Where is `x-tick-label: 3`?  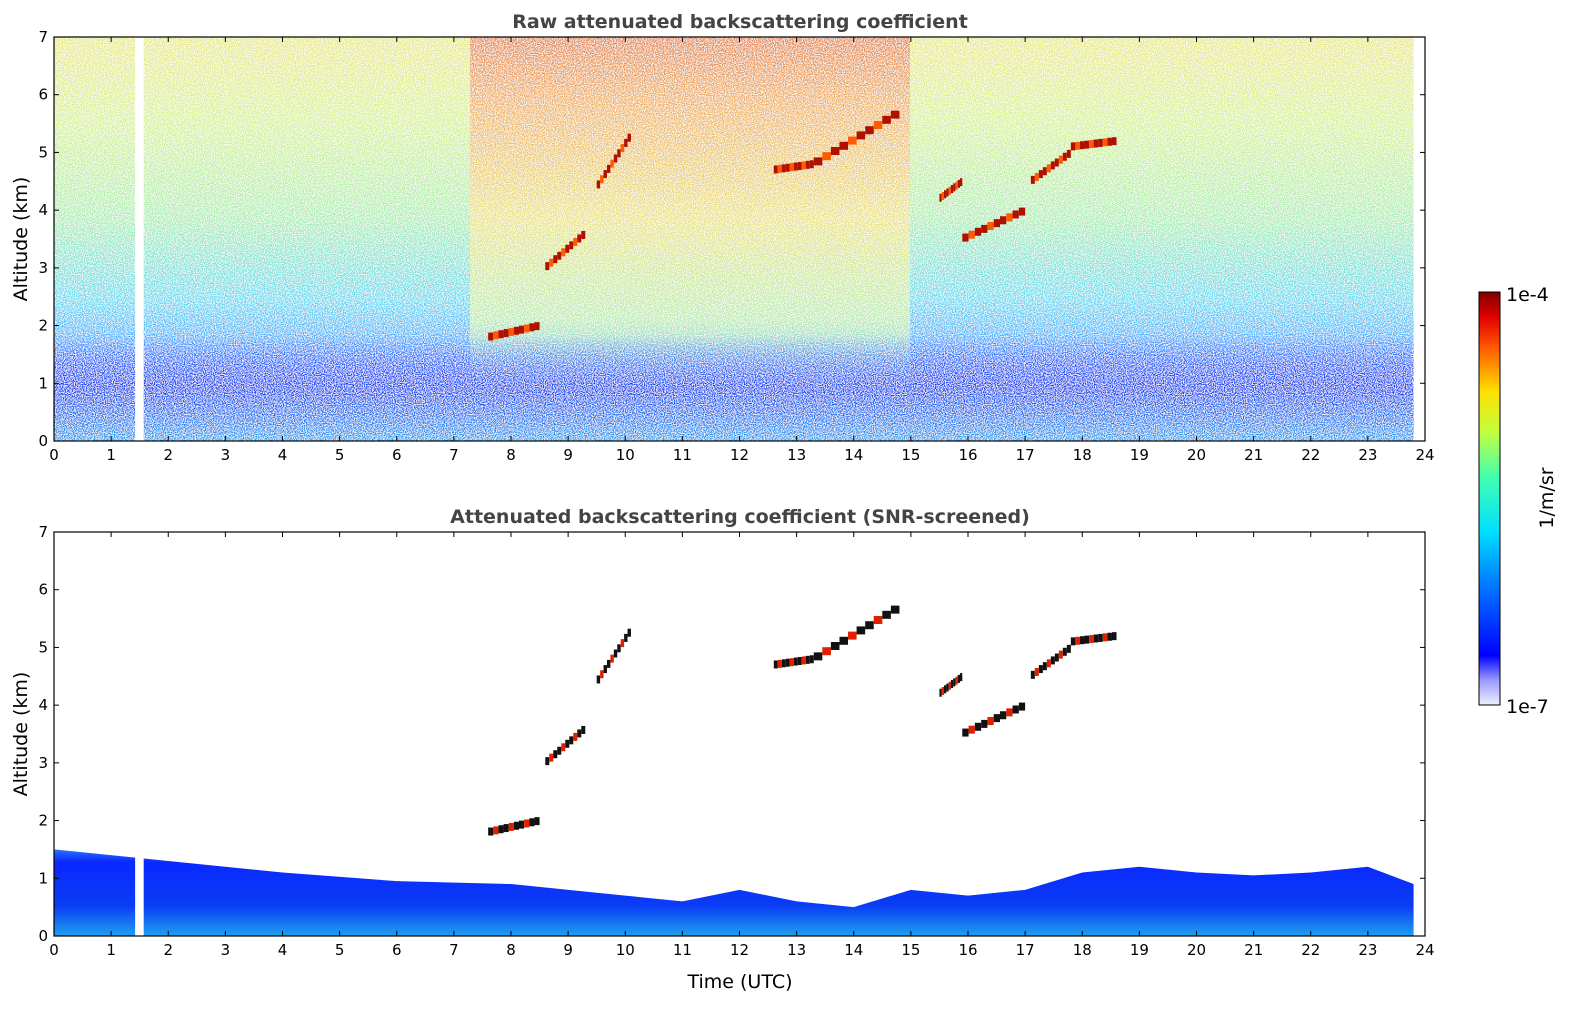 x-tick-label: 3 is located at coordinates (226, 455).